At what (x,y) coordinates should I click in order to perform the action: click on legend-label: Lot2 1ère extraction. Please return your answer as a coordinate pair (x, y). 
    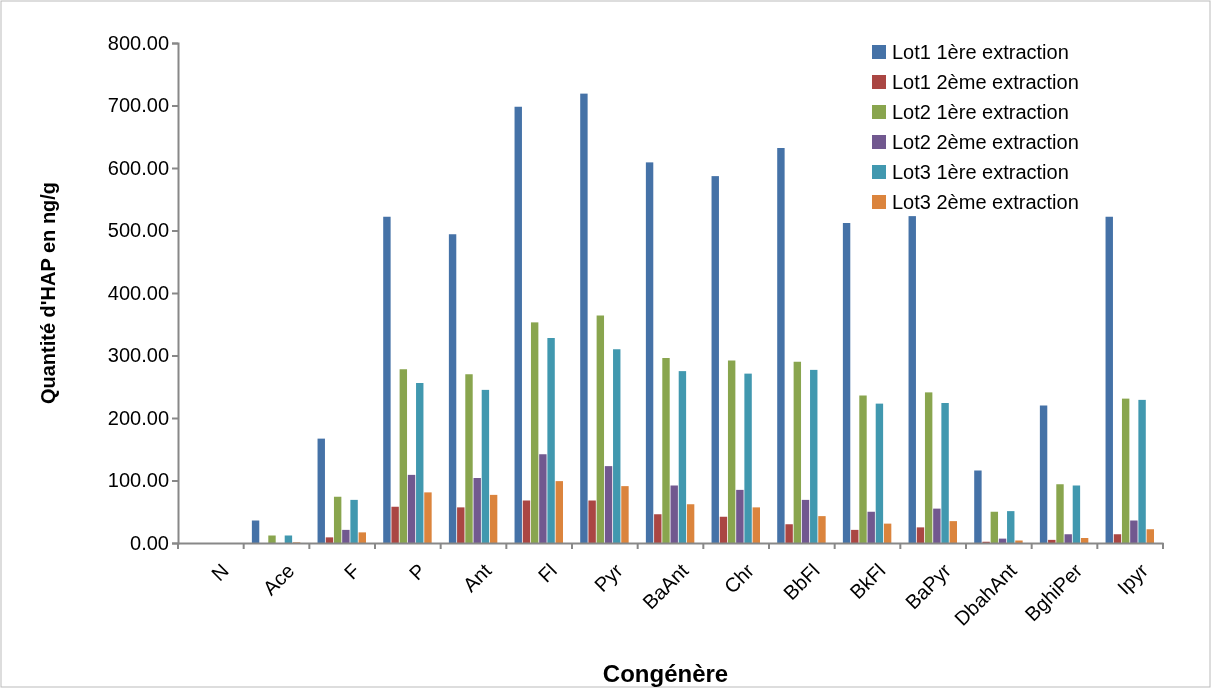
    Looking at the image, I should click on (980, 112).